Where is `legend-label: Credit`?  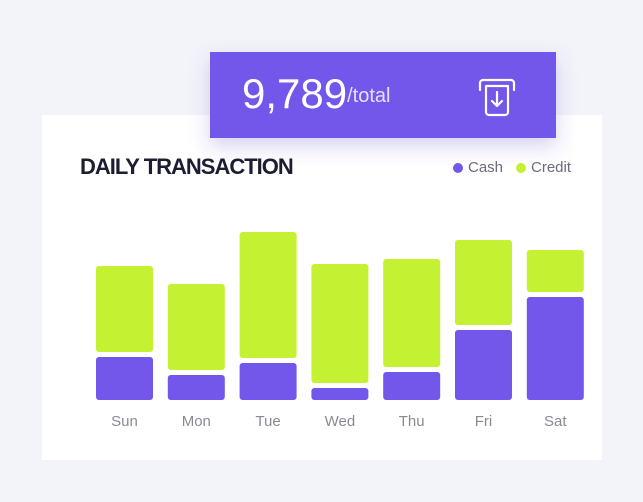
legend-label: Credit is located at coordinates (551, 167).